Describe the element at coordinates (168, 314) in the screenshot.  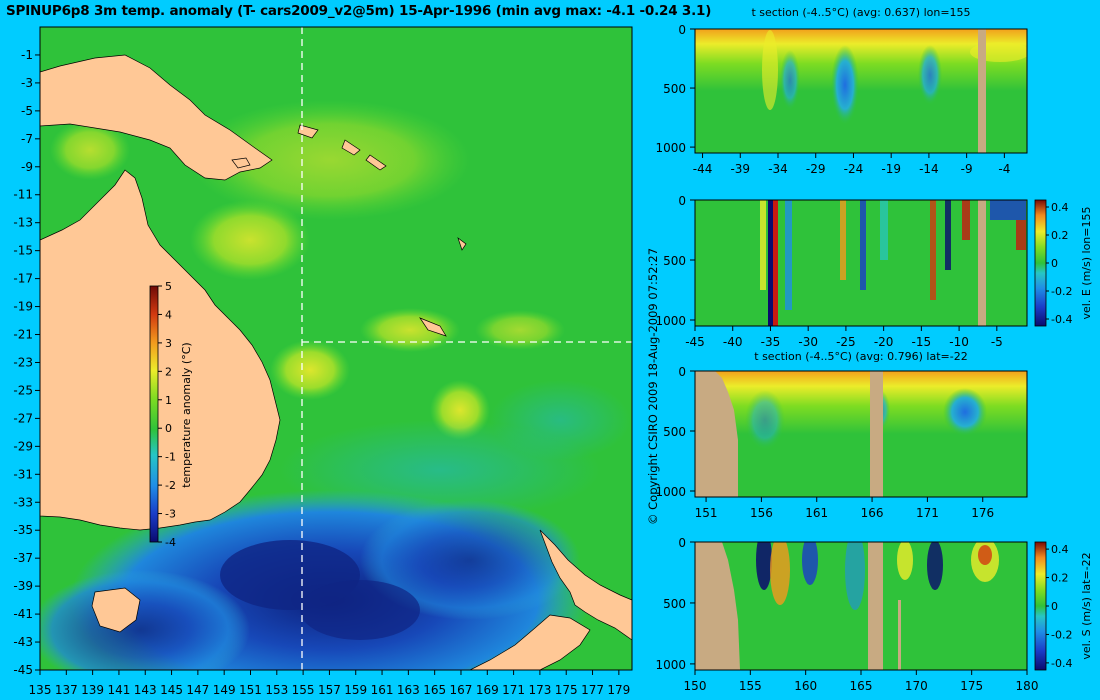
I see `map-colorbar-tick-label: 4` at that location.